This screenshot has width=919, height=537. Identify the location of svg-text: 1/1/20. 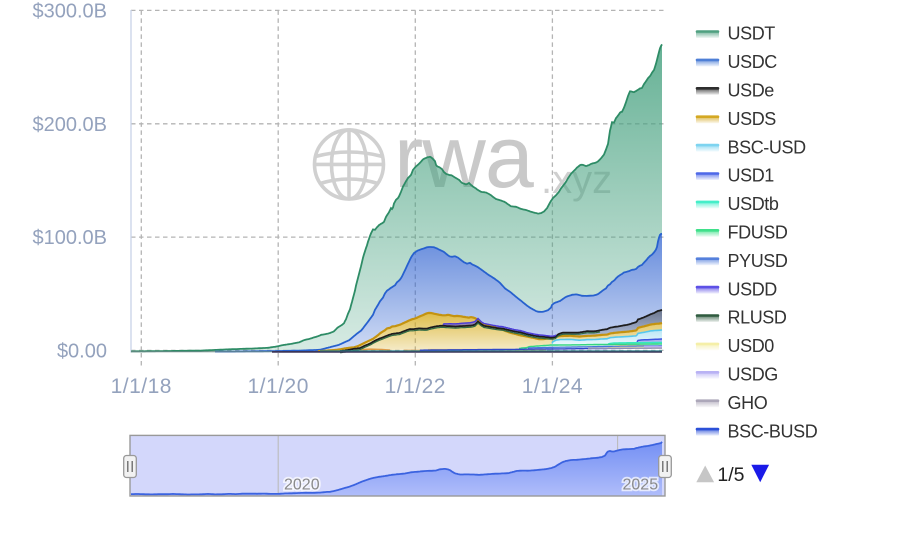
(278, 386).